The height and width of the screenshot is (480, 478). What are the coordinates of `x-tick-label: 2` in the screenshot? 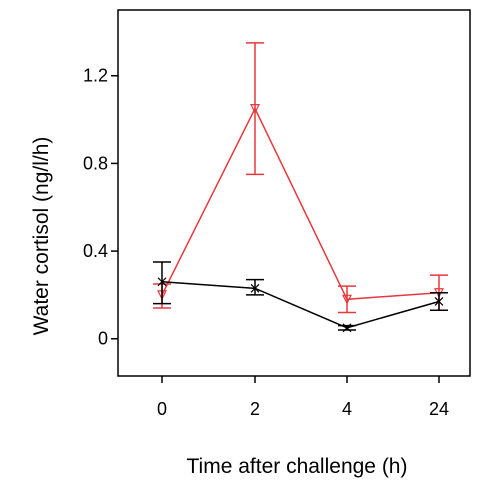 It's located at (255, 409).